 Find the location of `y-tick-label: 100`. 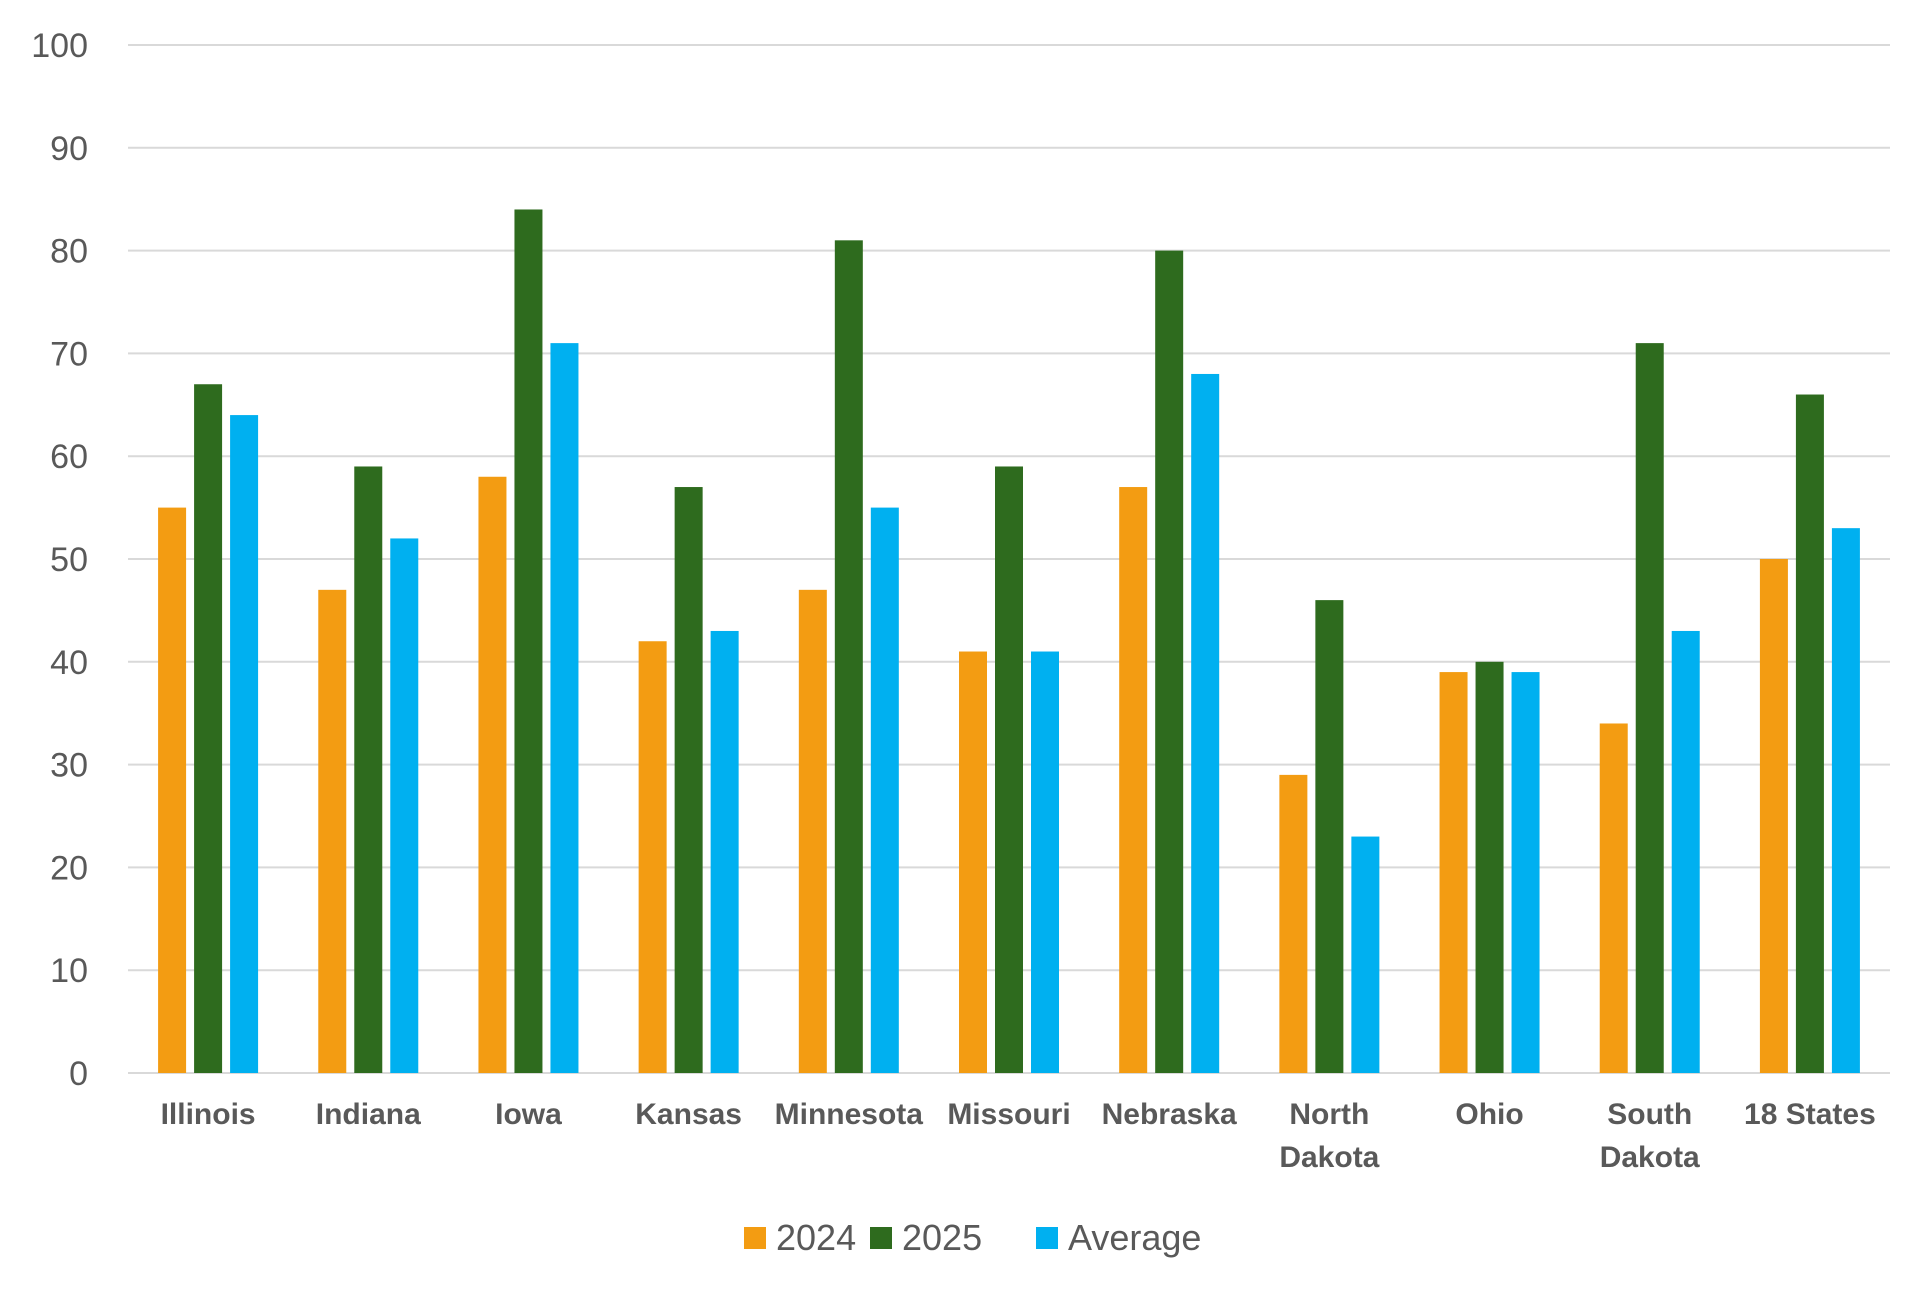

y-tick-label: 100 is located at coordinates (59, 46).